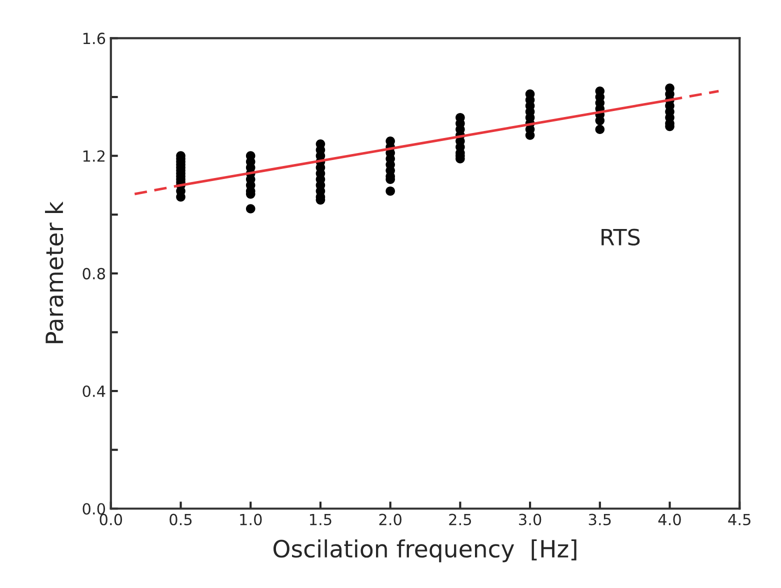  I want to click on x-tick-label: 2.5, so click(460, 520).